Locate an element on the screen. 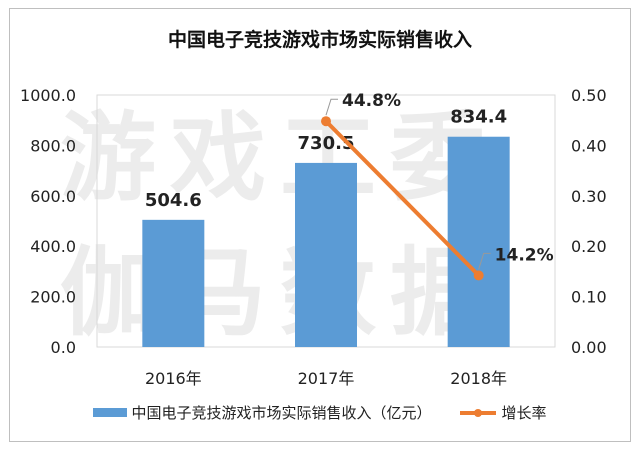 The width and height of the screenshot is (640, 451). legend-label-growth: 增长率 is located at coordinates (524, 413).